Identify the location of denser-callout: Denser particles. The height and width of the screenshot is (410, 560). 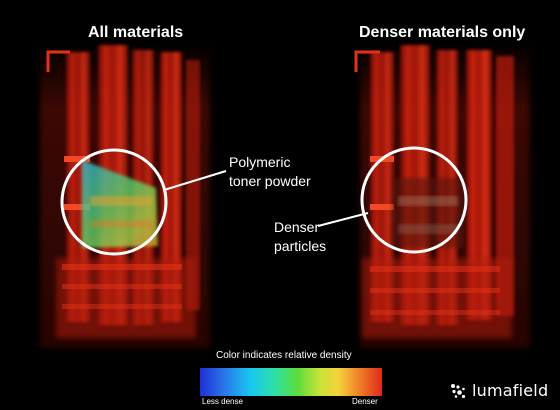
(300, 237).